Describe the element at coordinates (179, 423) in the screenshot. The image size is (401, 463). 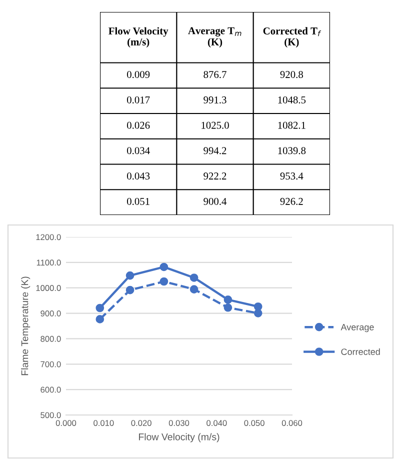
I see `x-tick-label: 0.030` at that location.